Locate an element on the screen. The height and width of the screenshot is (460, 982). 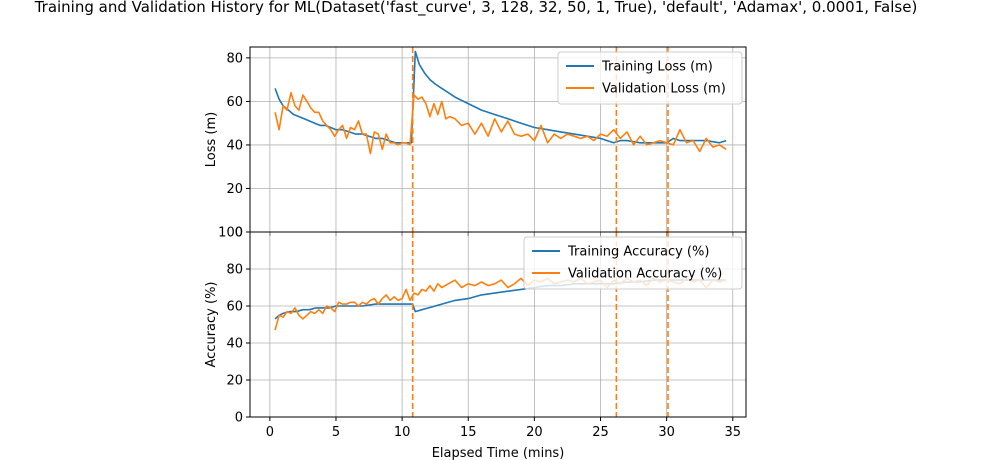
validation-accuracy-legend-label: Validation Accuracy (%) is located at coordinates (645, 274).